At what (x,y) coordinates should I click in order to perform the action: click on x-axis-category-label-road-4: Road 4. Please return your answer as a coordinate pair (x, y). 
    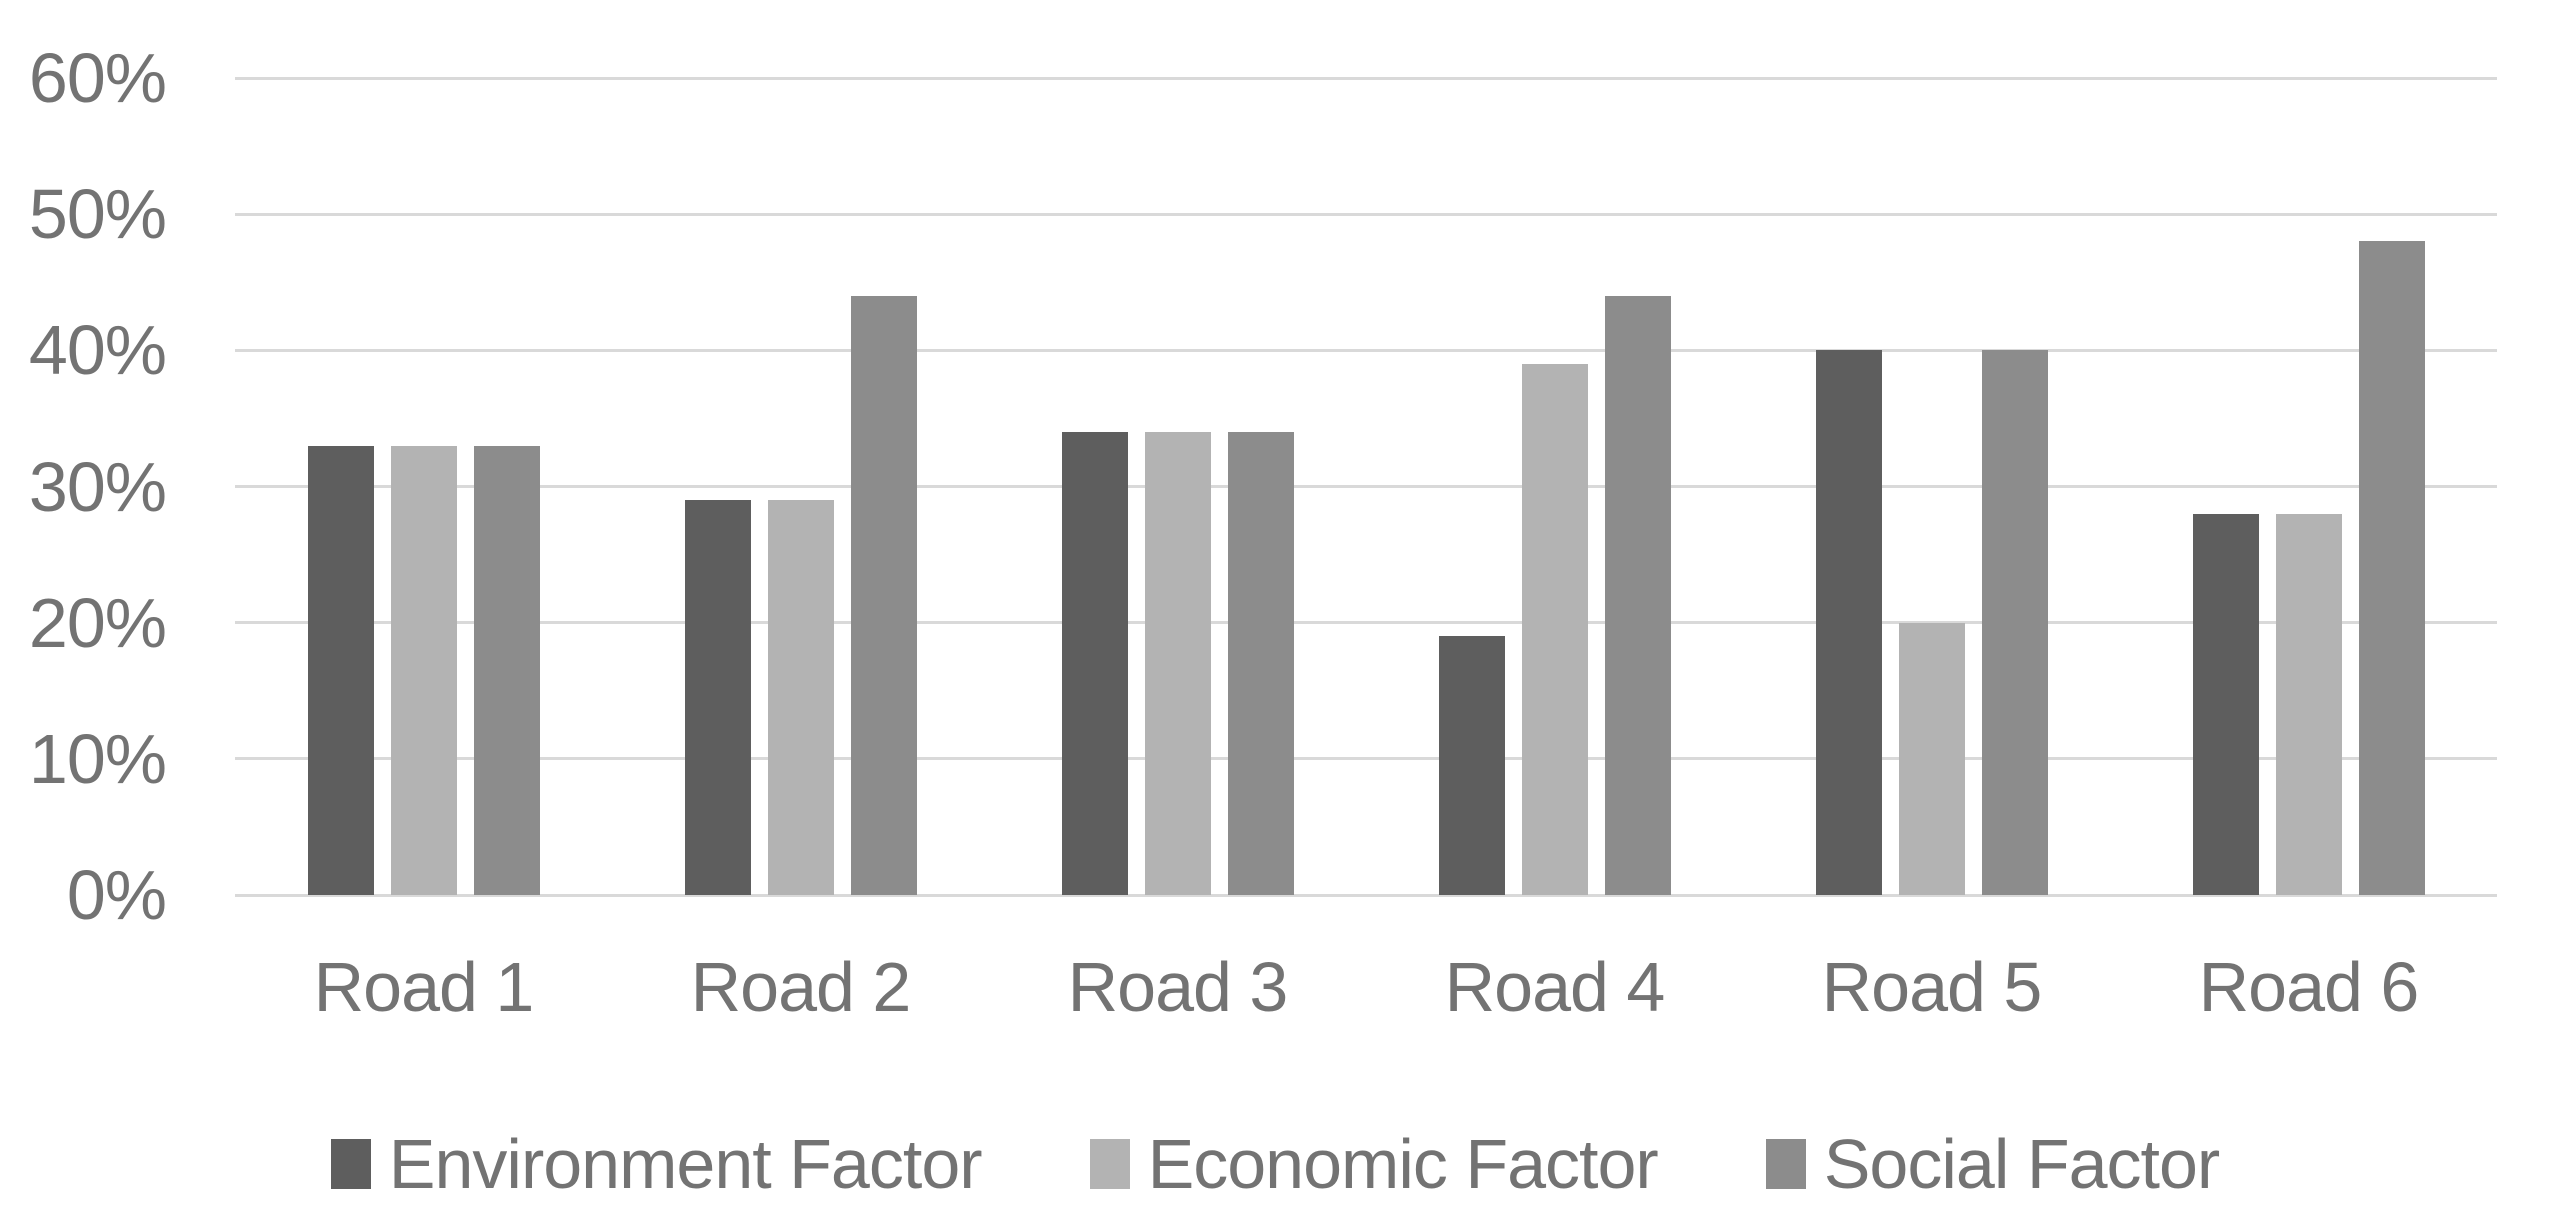
    Looking at the image, I should click on (1555, 987).